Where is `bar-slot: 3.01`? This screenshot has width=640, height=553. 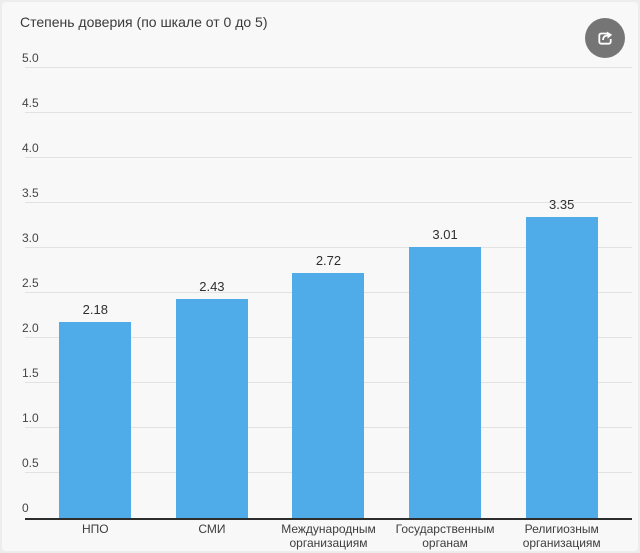
bar-slot: 3.01 is located at coordinates (445, 293).